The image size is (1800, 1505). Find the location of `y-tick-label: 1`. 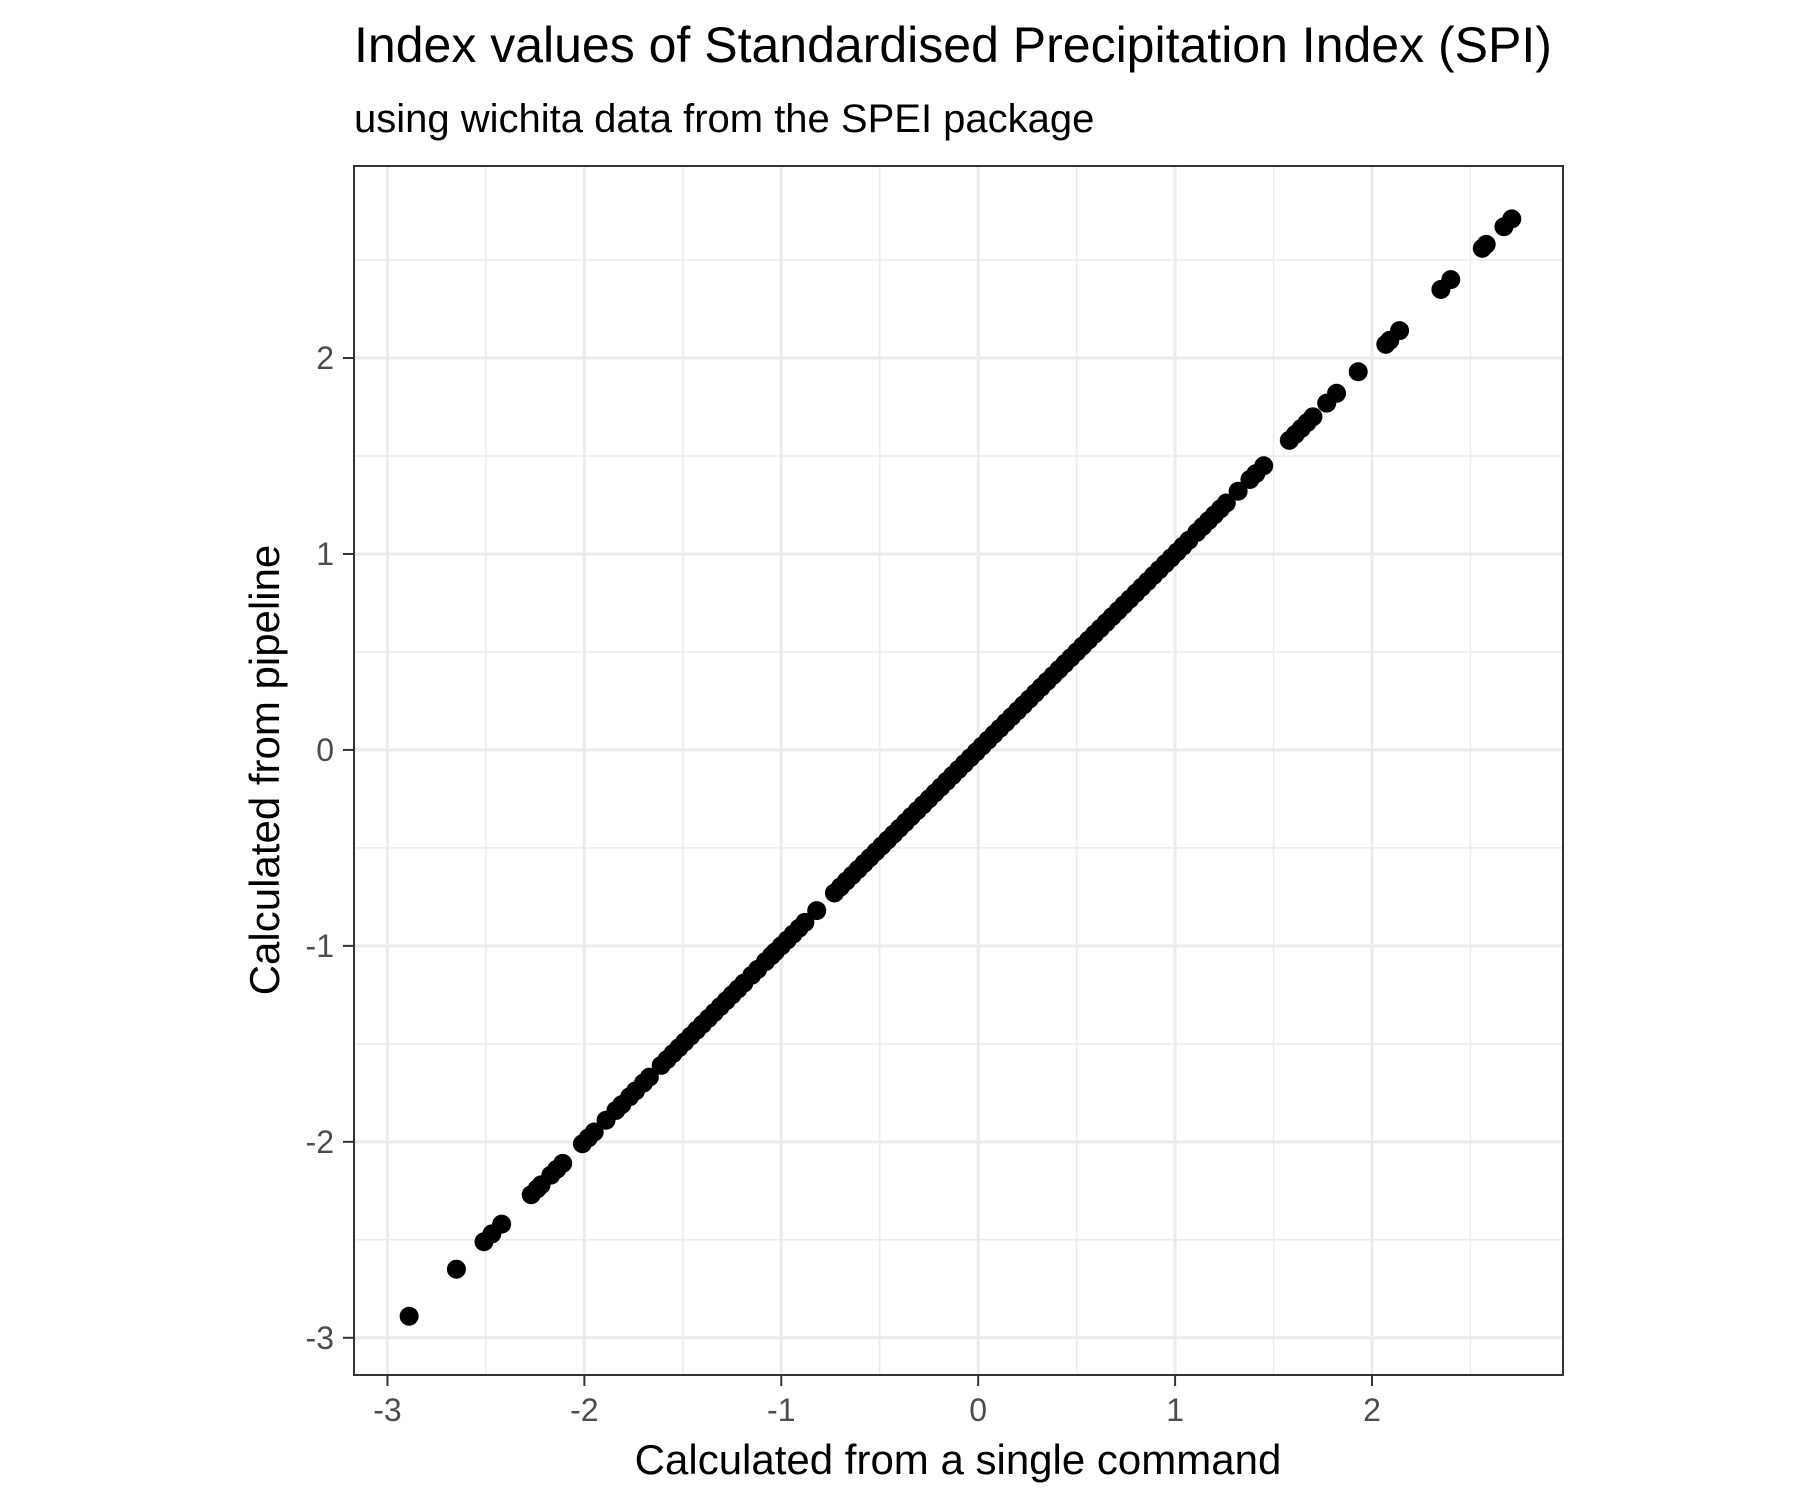

y-tick-label: 1 is located at coordinates (325, 554).